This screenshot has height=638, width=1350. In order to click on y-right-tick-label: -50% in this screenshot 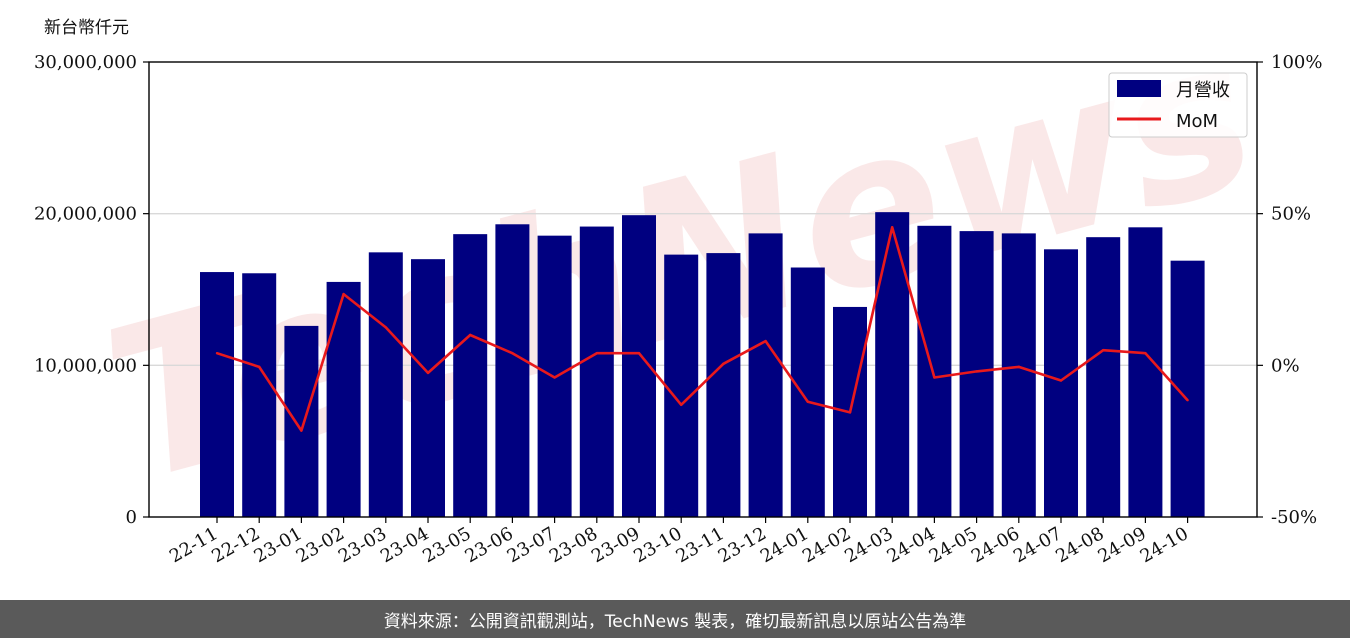, I will do `click(1294, 517)`.